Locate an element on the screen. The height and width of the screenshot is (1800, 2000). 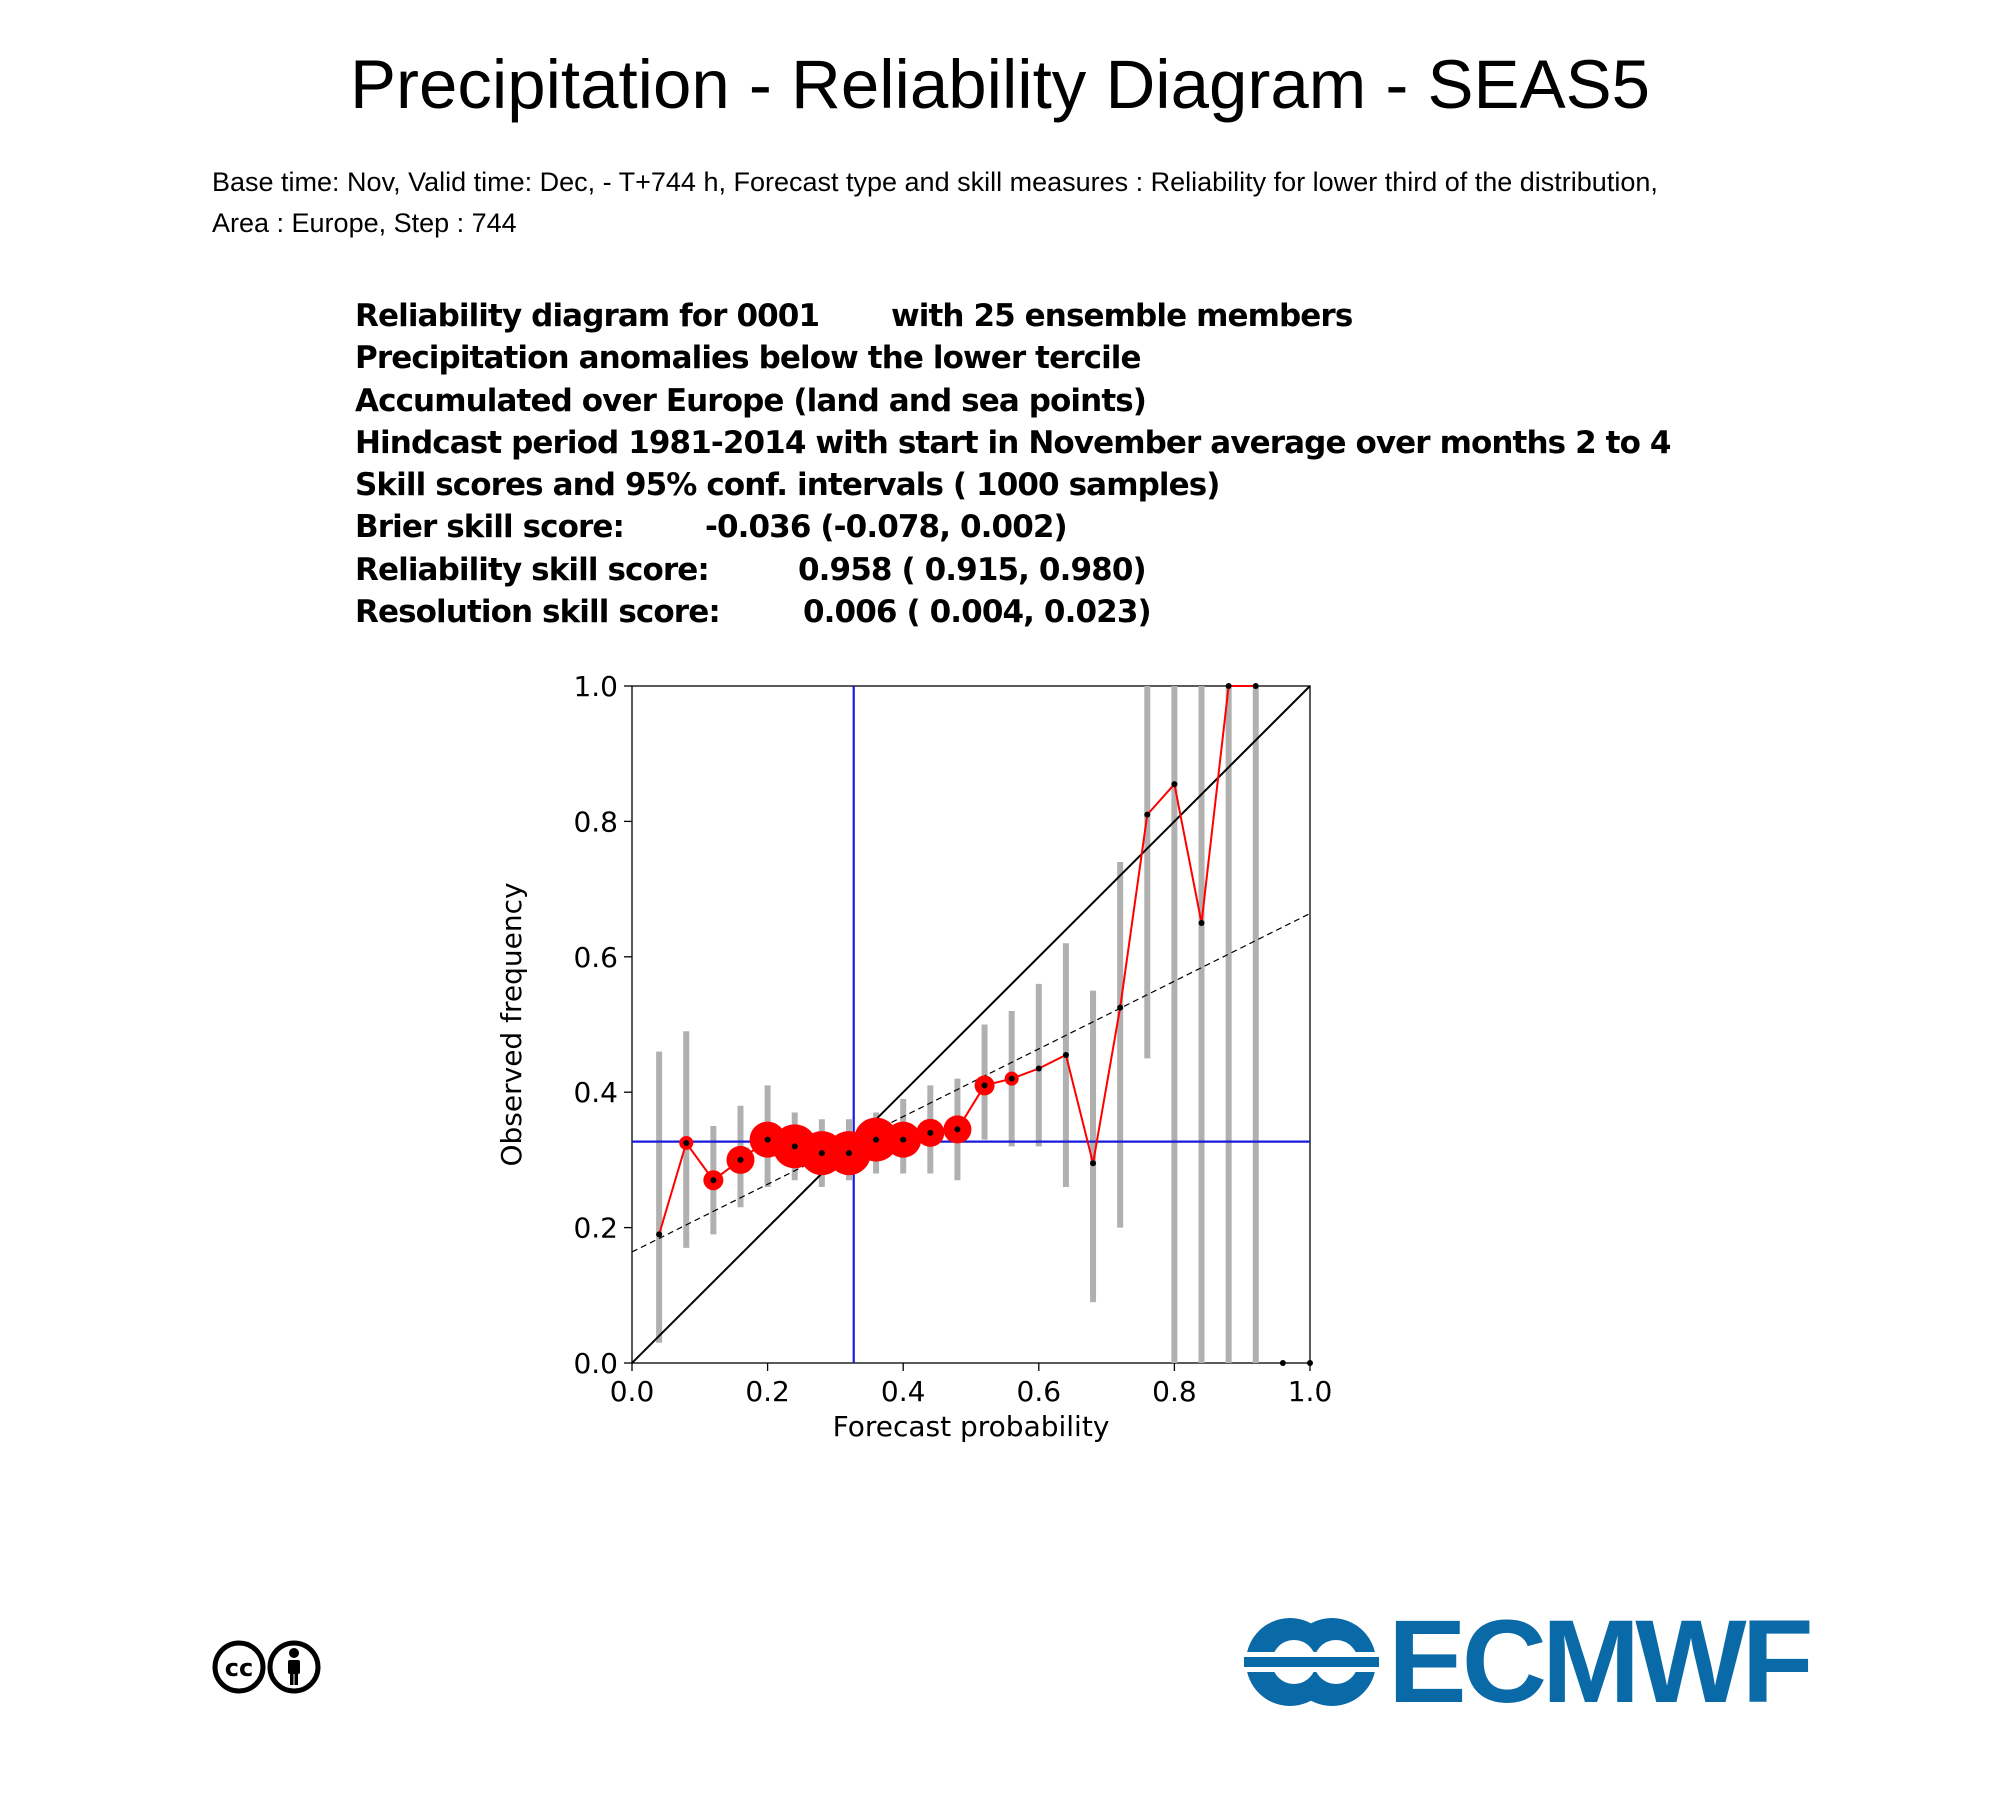
x-tick-label-2: 0.4 is located at coordinates (903, 1391).